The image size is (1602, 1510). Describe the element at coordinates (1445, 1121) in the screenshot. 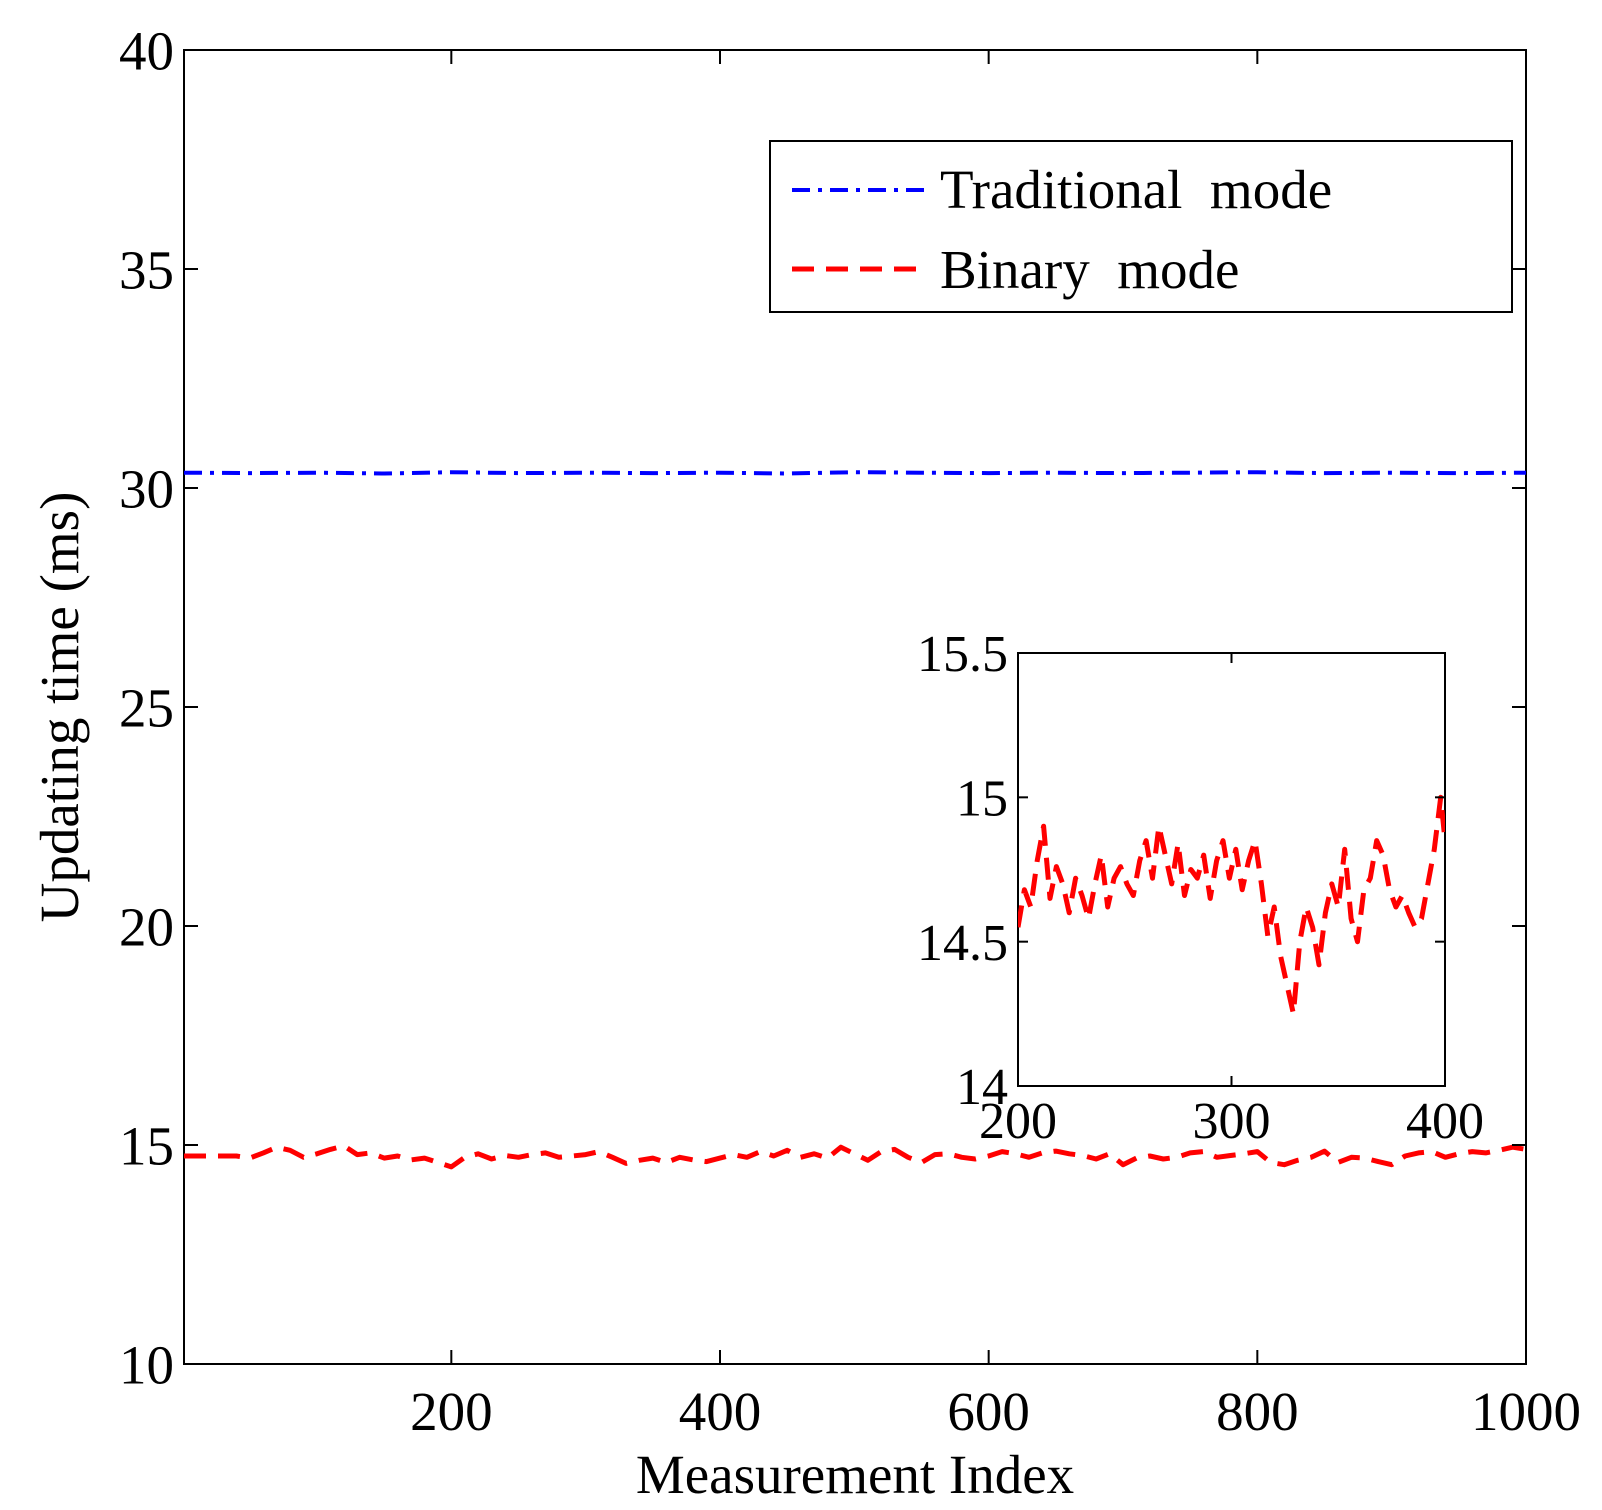

I see `inset-x-tick-label: 400` at that location.